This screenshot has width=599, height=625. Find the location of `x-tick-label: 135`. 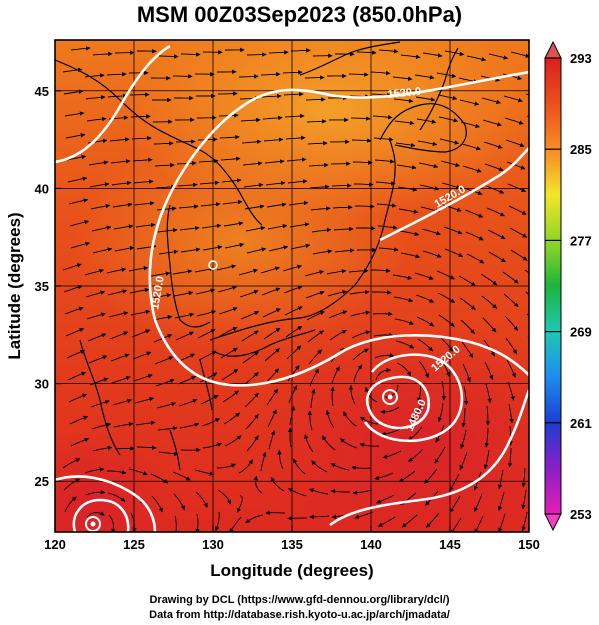

x-tick-label: 135 is located at coordinates (292, 544).